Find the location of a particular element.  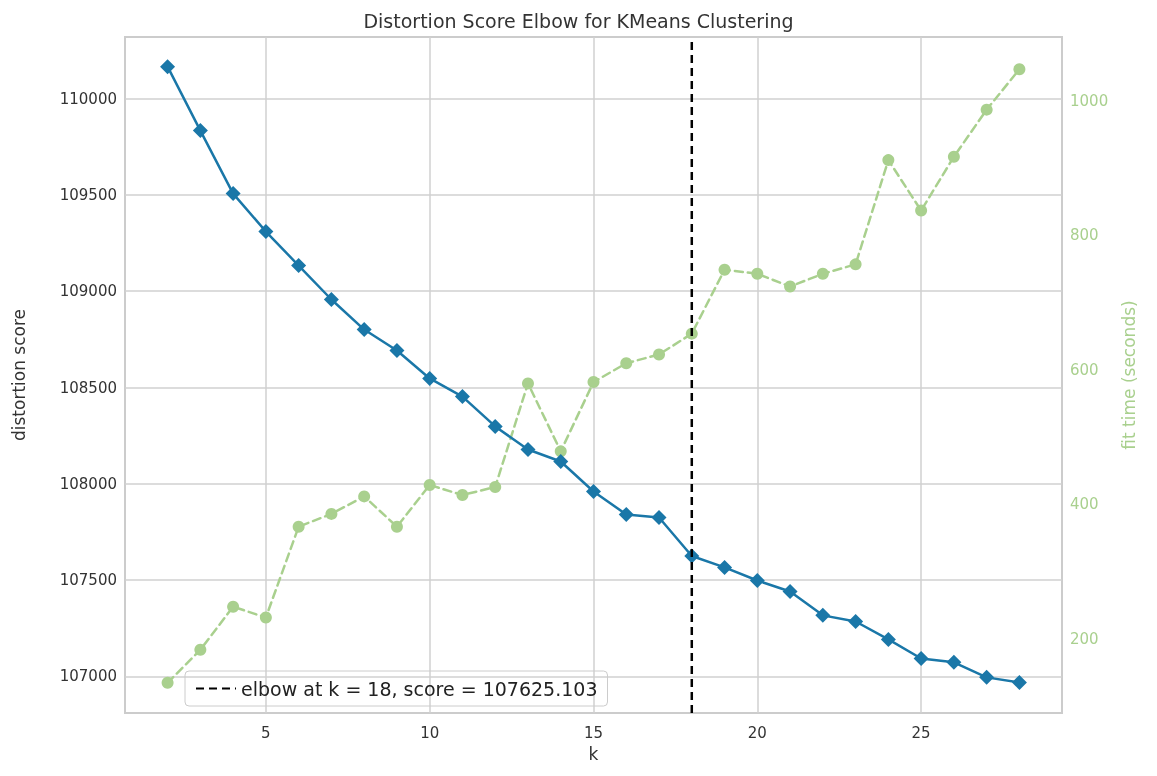

chart-title: Distortion Score Elbow for KMeans Clustering is located at coordinates (578, 20).